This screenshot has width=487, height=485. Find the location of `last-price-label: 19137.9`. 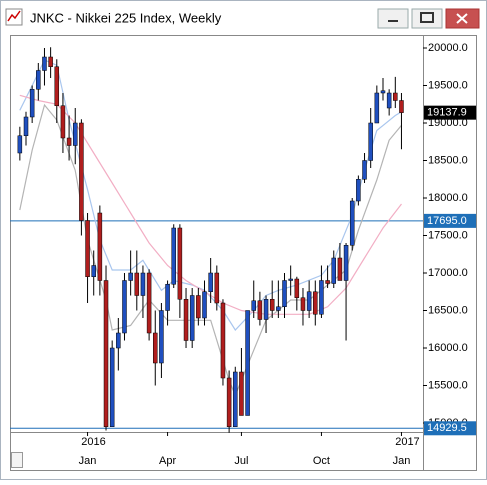

last-price-label: 19137.9 is located at coordinates (447, 113).